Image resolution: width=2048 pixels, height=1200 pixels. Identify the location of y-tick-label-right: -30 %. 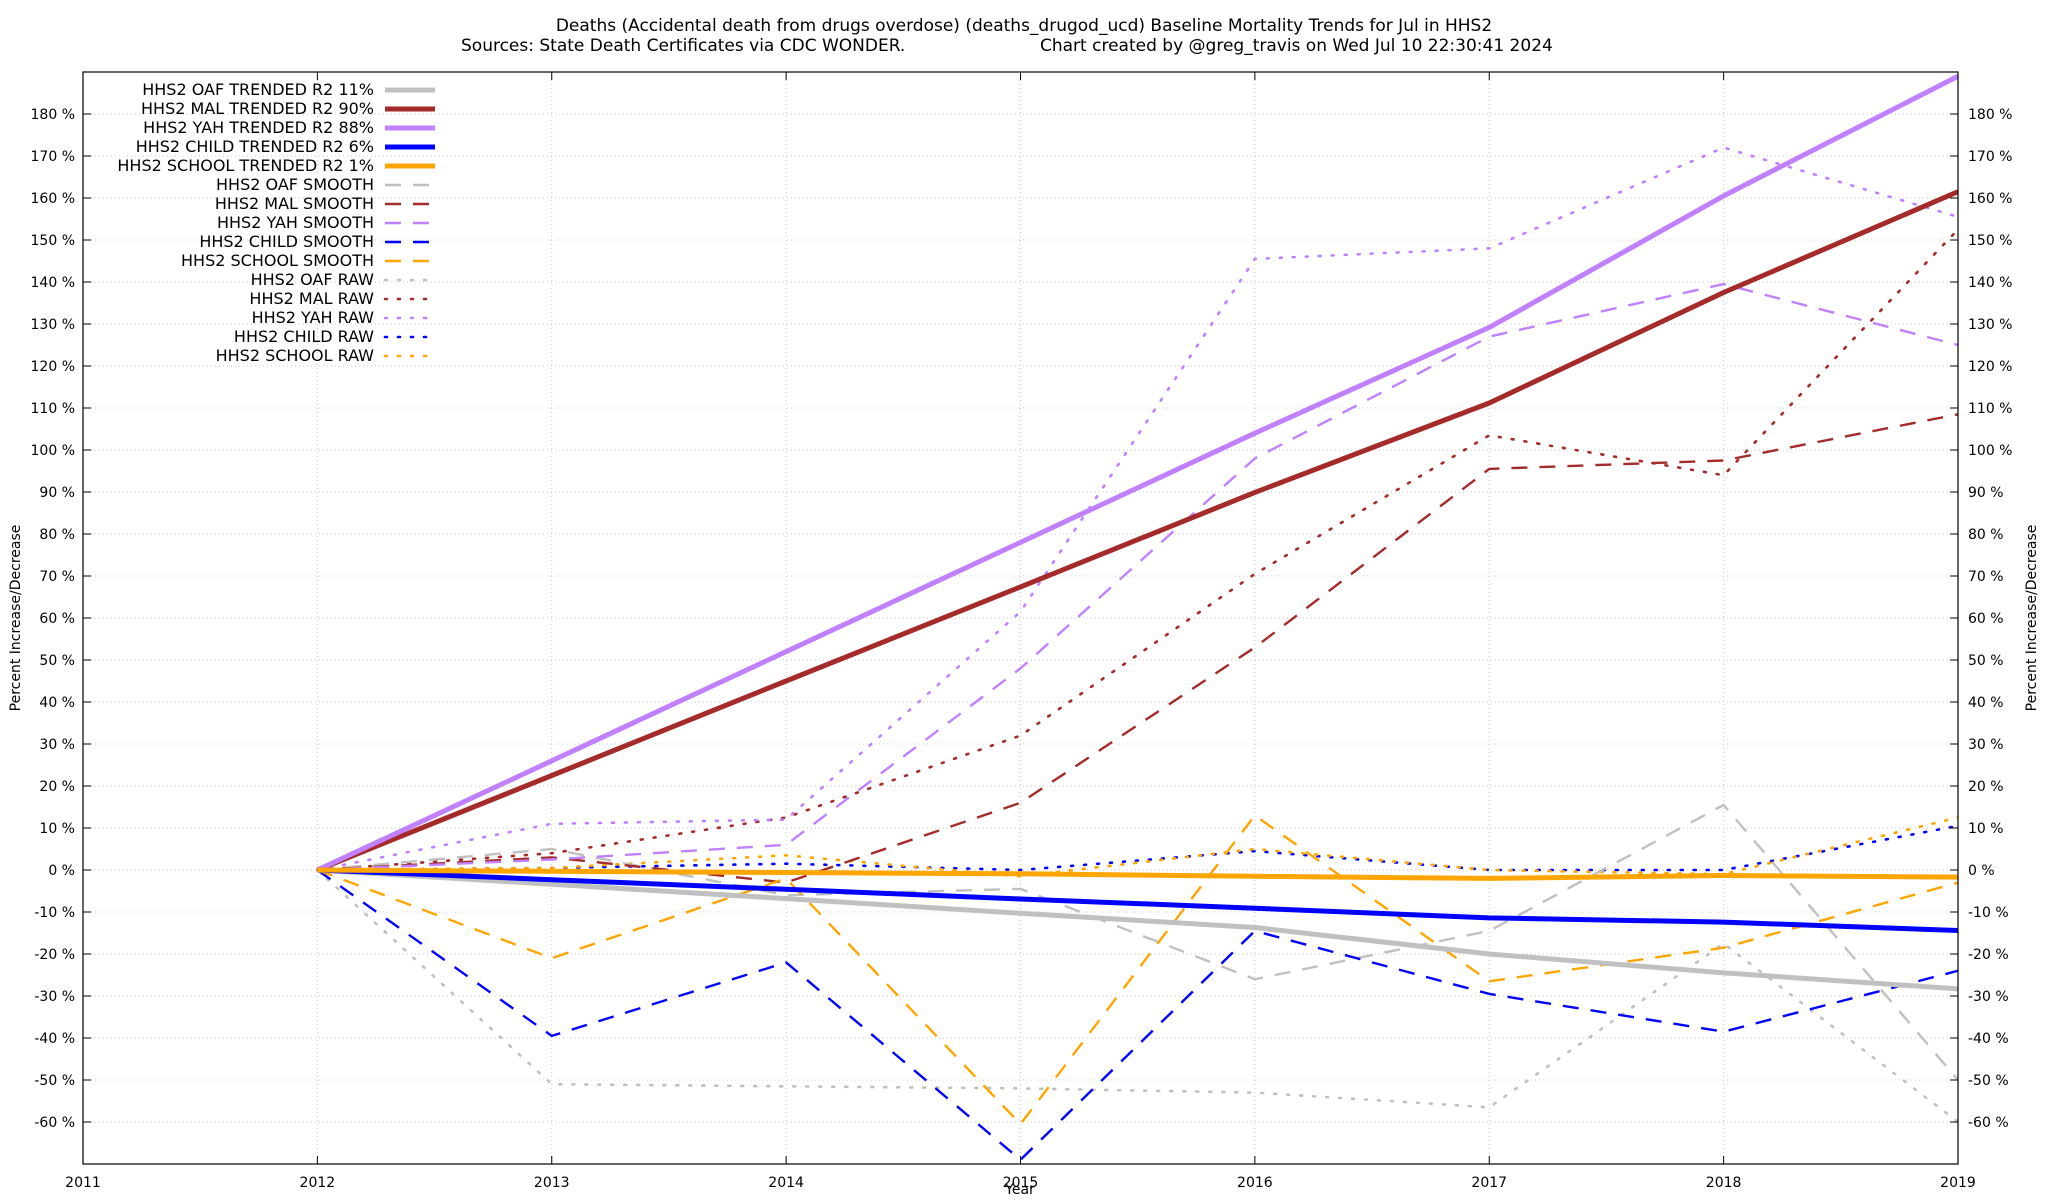
(1988, 997).